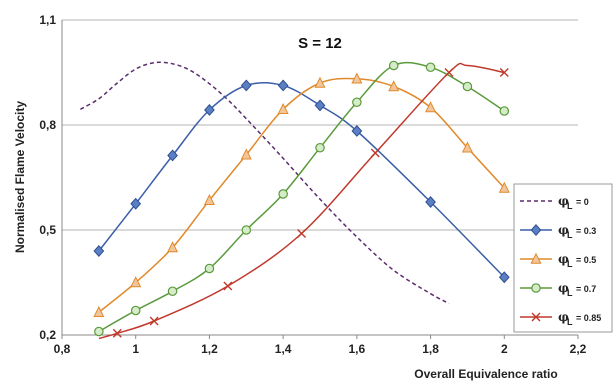 The image size is (614, 383). I want to click on x-tick-label: 1,6, so click(357, 349).